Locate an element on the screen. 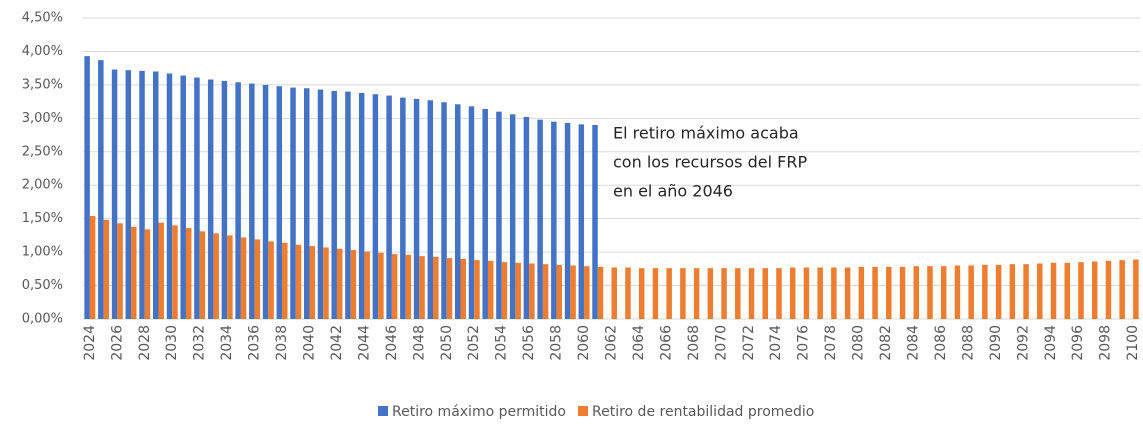  x-tick-label: 2072 is located at coordinates (749, 343).